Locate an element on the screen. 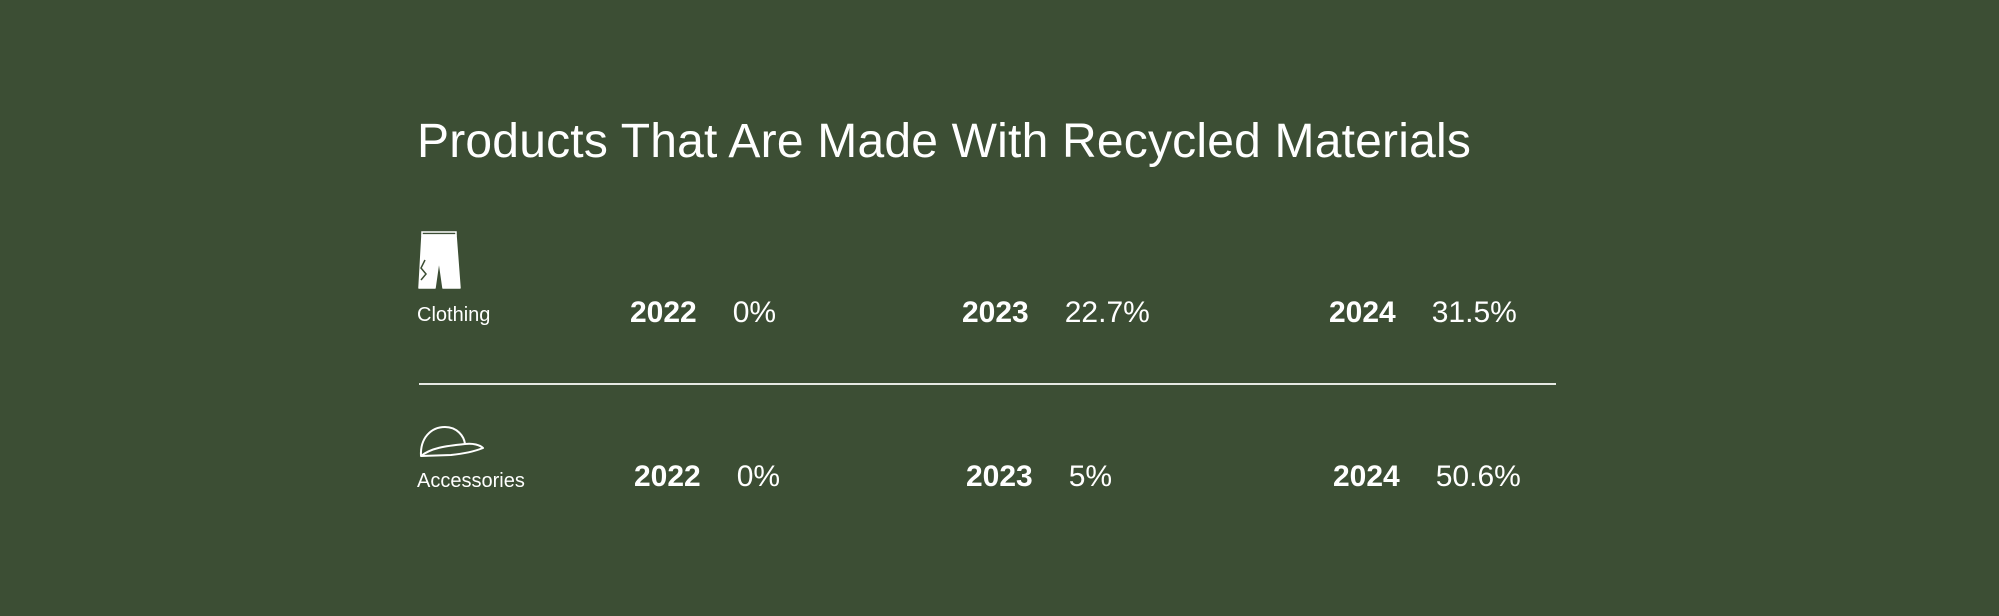 The width and height of the screenshot is (1999, 616). stat-value: 31.5% is located at coordinates (1474, 312).